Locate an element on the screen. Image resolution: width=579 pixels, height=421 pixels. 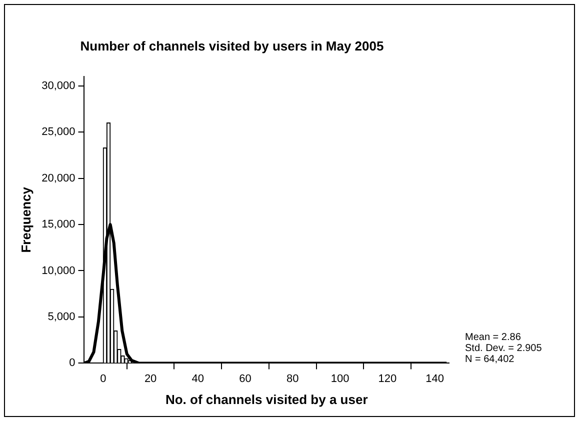
x-tick-label: 20 is located at coordinates (150, 378).